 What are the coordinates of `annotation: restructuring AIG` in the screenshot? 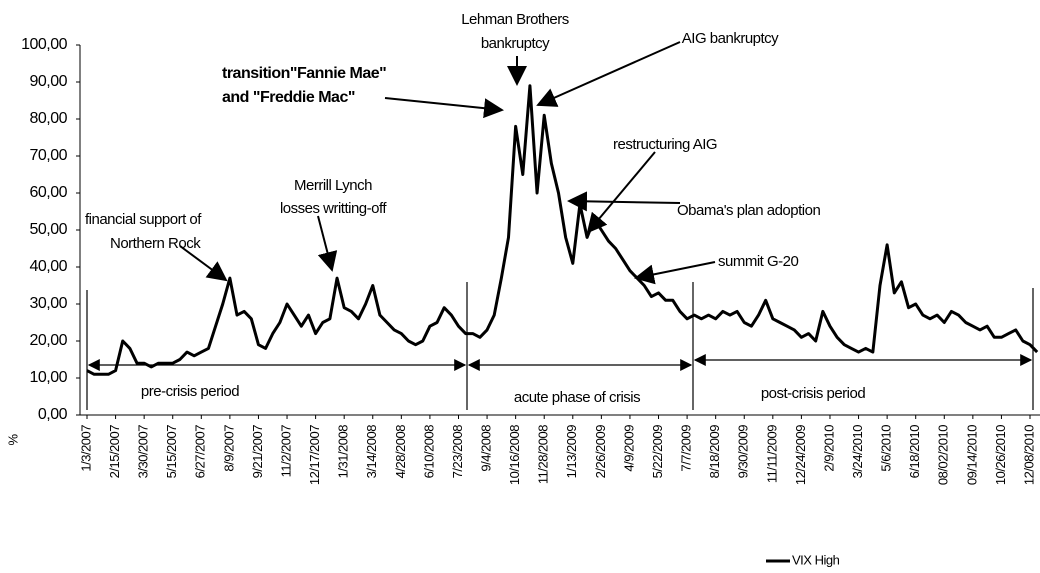 It's located at (665, 144).